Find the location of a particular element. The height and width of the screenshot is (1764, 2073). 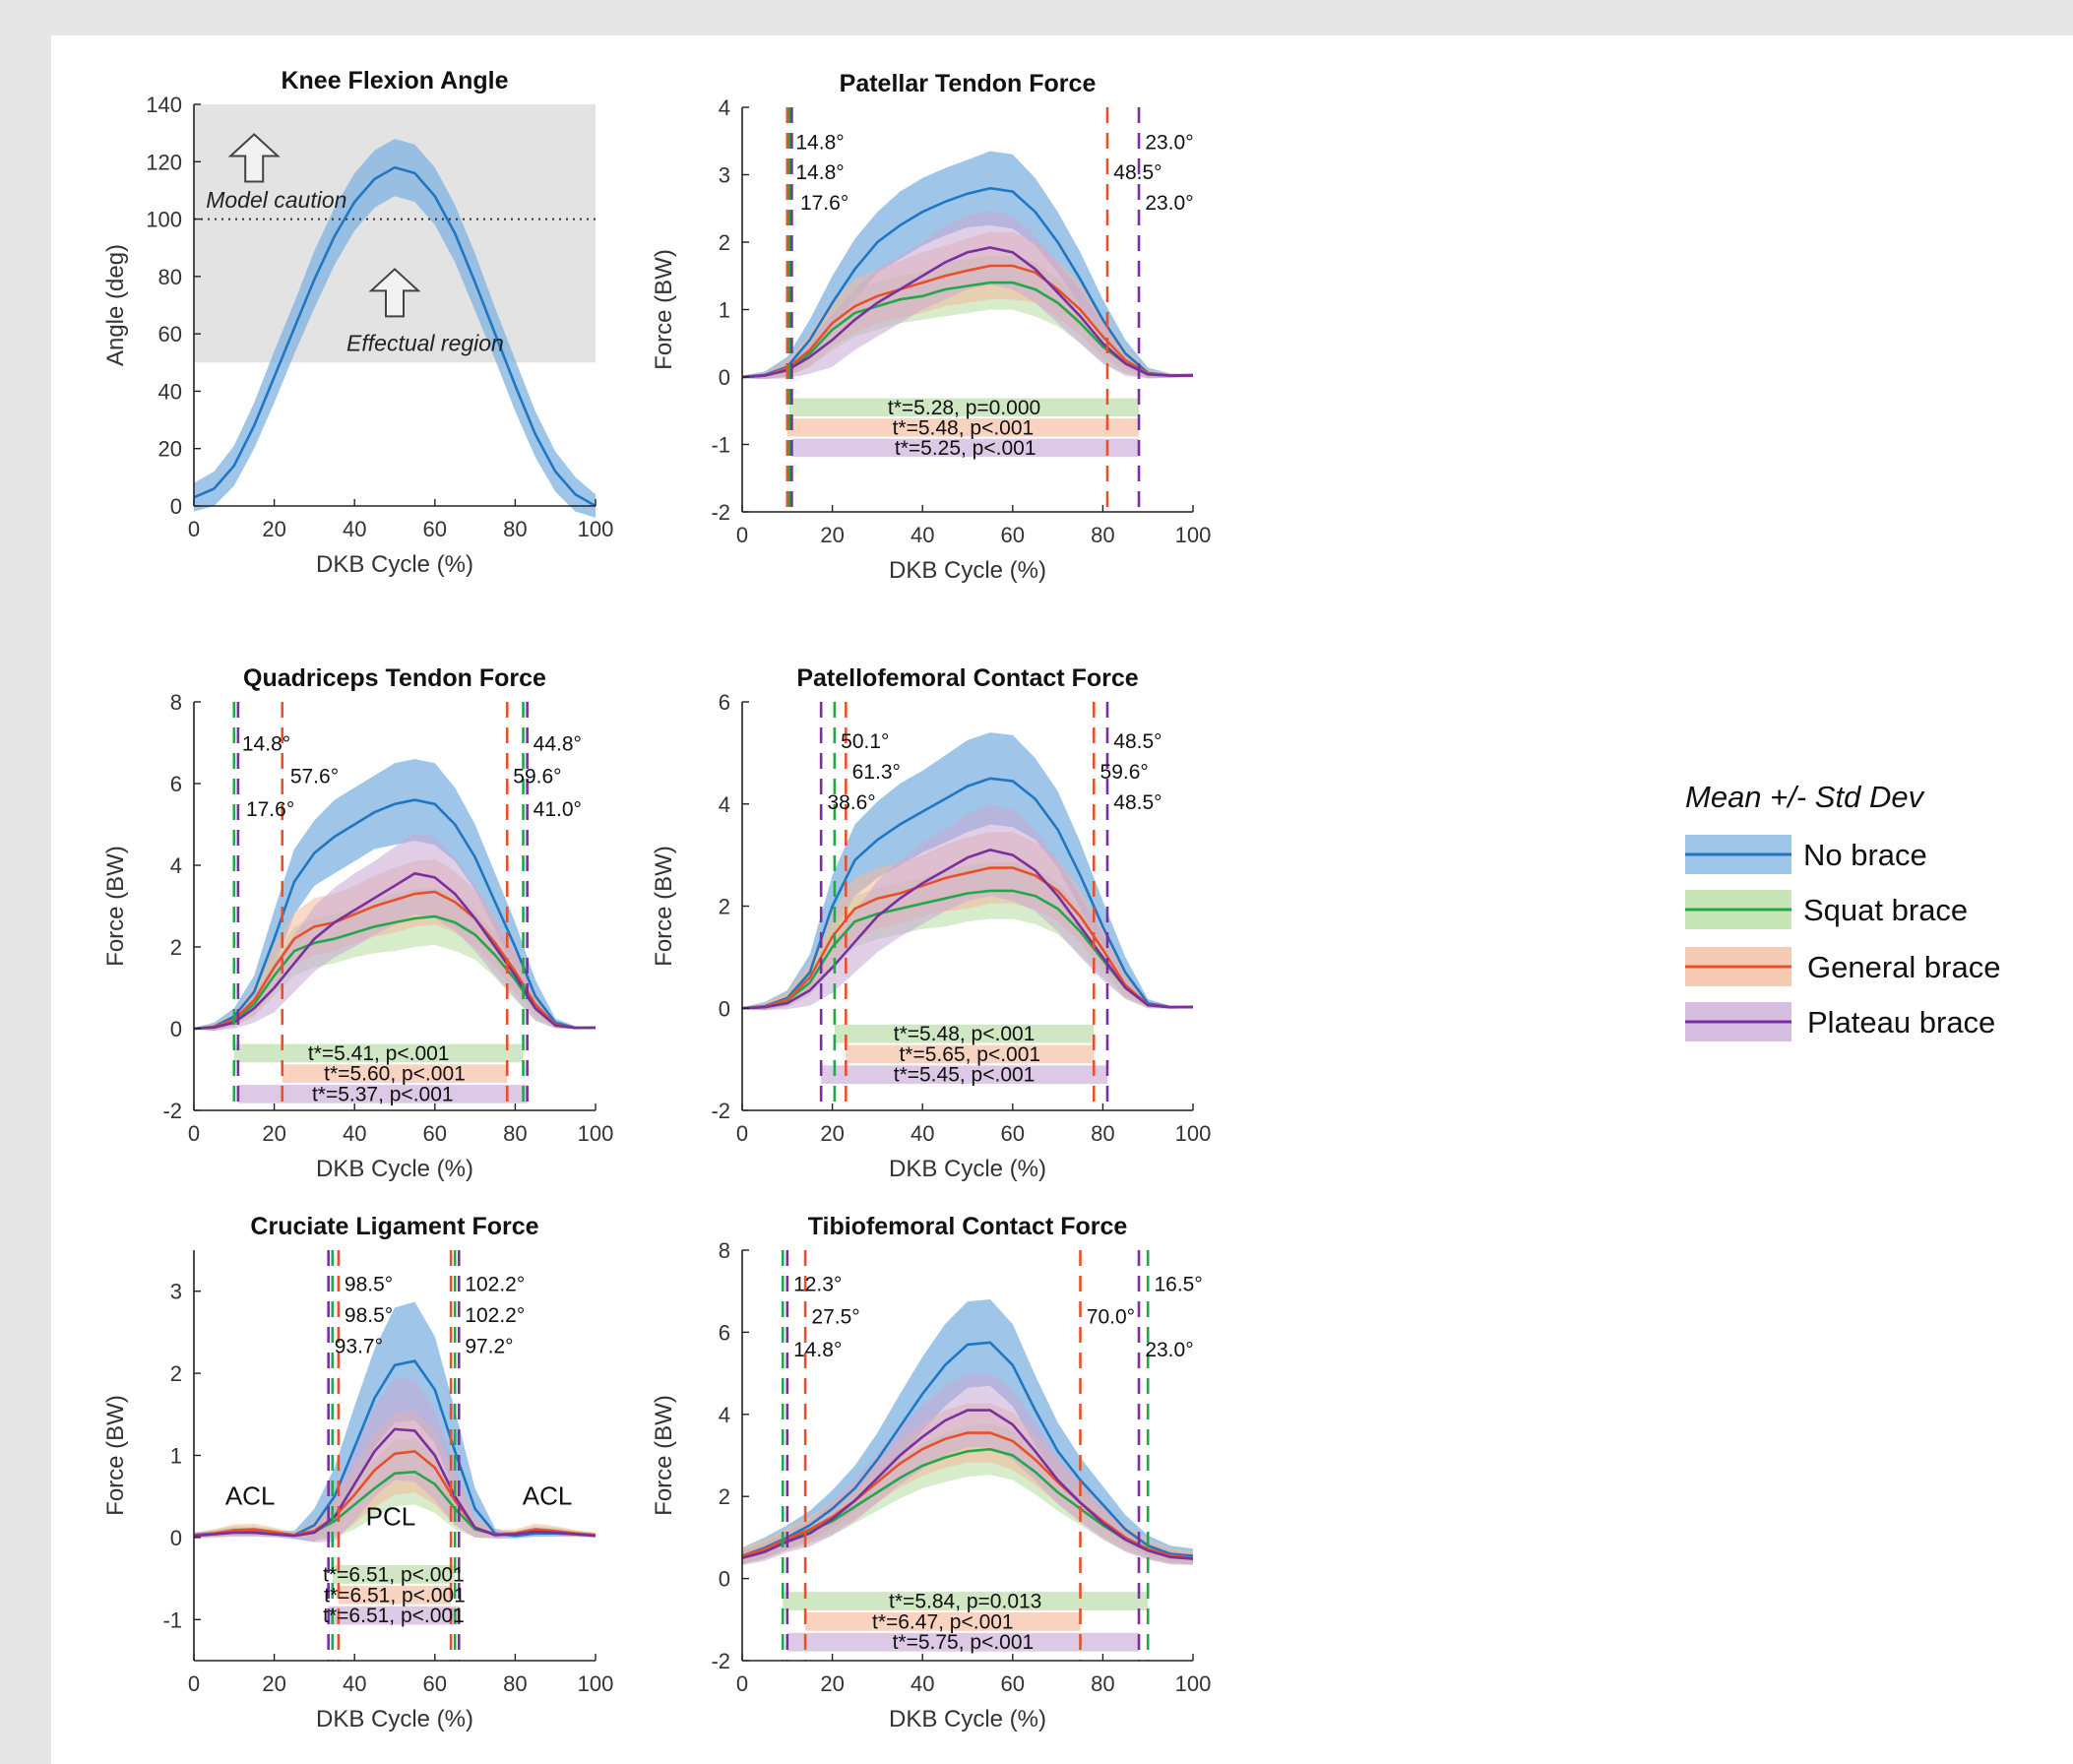

angle-label: 70.0° is located at coordinates (1111, 1317).